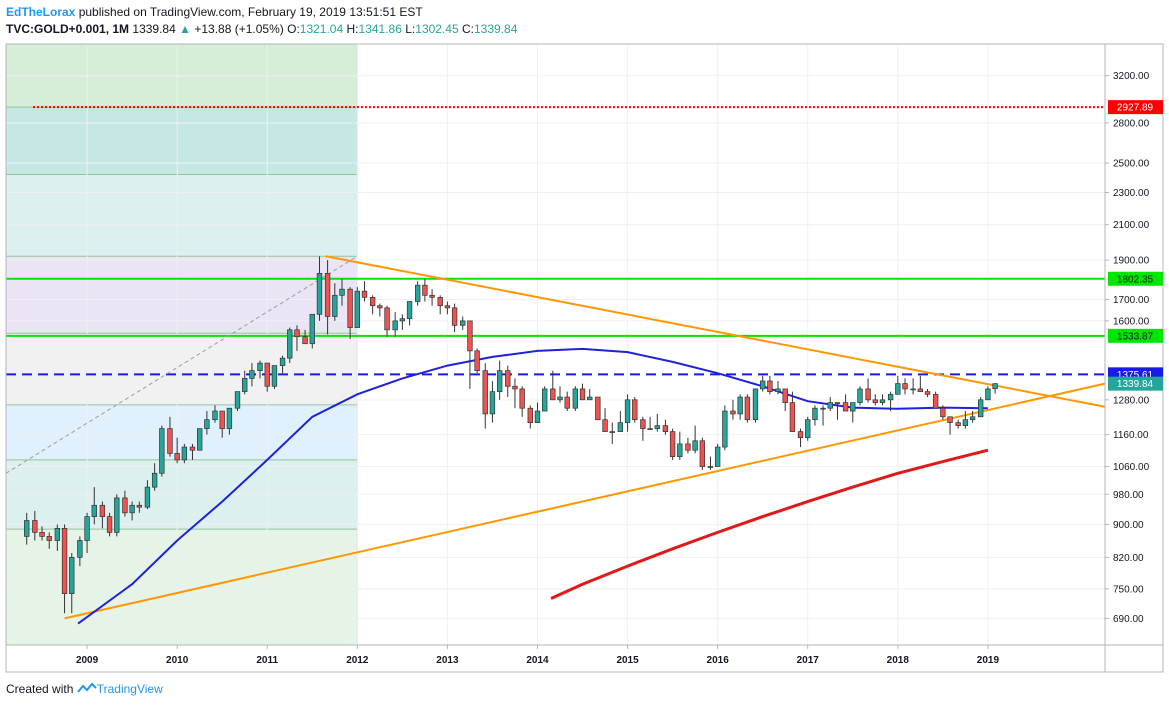 This screenshot has height=708, width=1169. Describe the element at coordinates (1128, 558) in the screenshot. I see `price-tick-label: 820.00` at that location.